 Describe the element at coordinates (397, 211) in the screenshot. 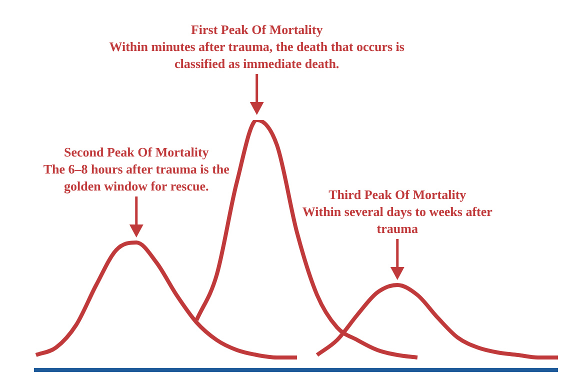

I see `annotation: Third Peak Of Mortality Within several days to weeks after trauma` at that location.